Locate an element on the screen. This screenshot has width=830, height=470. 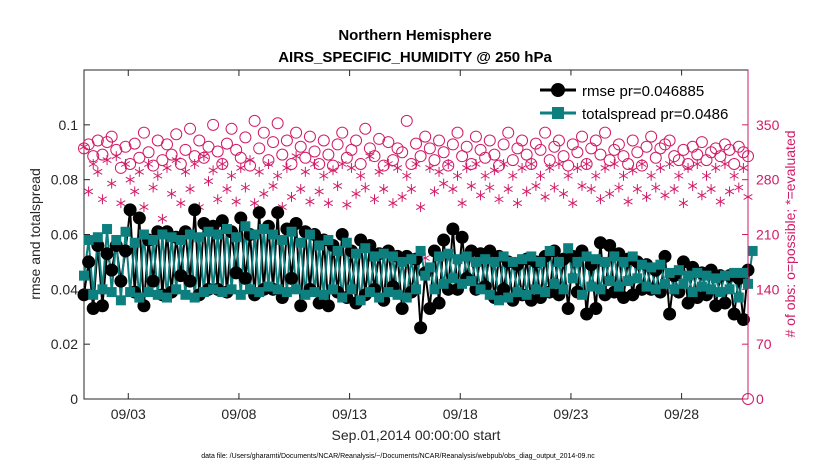
y-right-tick-label: 280 is located at coordinates (768, 180).